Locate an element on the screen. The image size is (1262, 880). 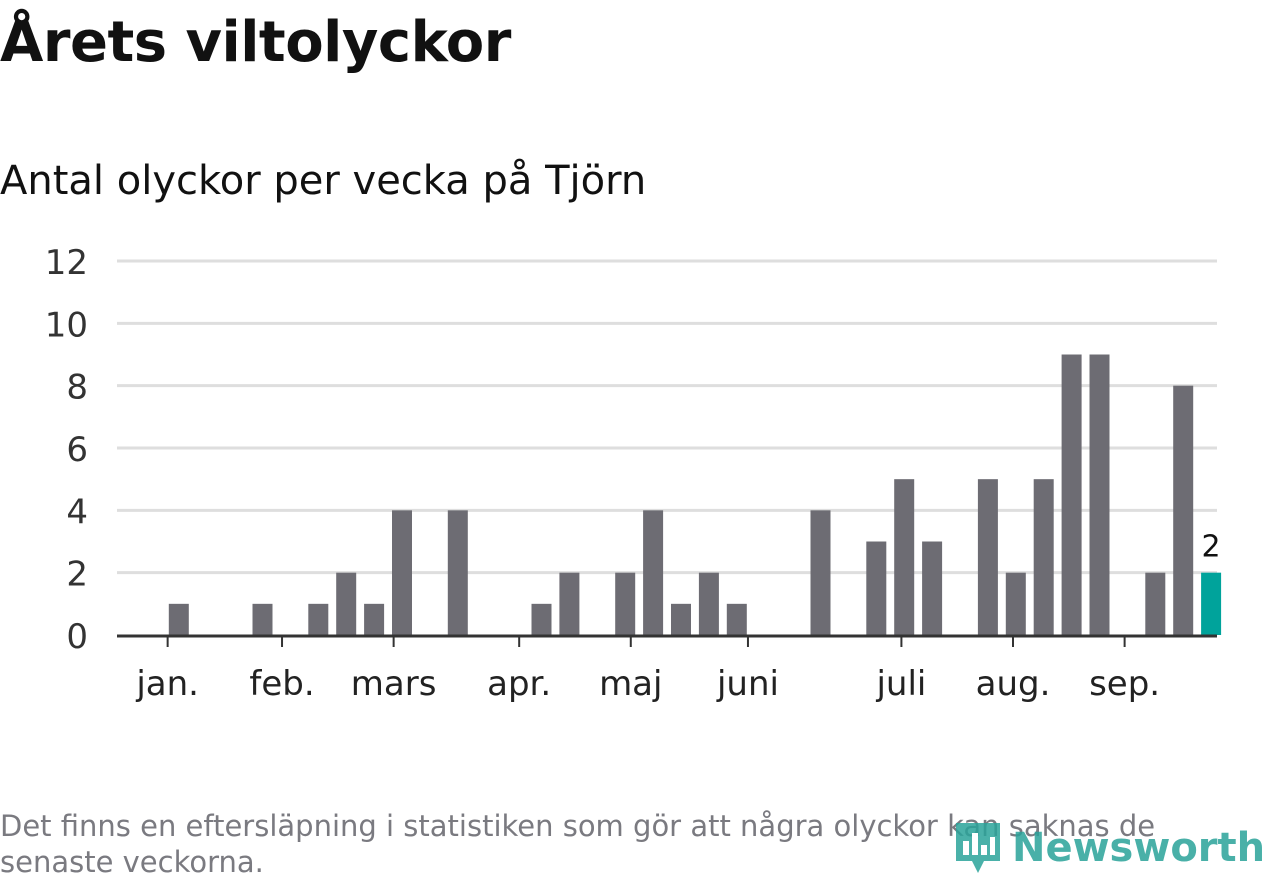
data-labels: 2 is located at coordinates (1211, 547).